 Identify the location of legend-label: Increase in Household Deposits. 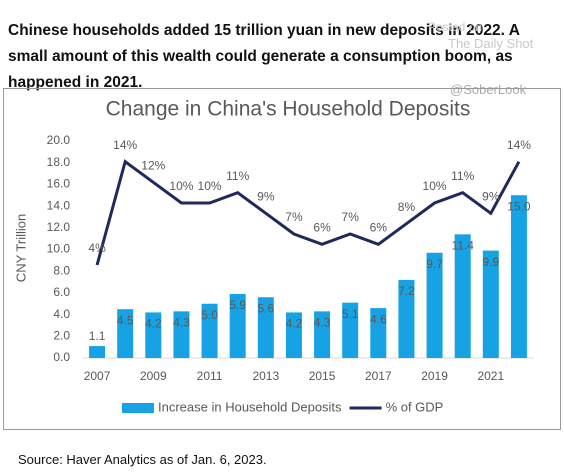
(250, 406).